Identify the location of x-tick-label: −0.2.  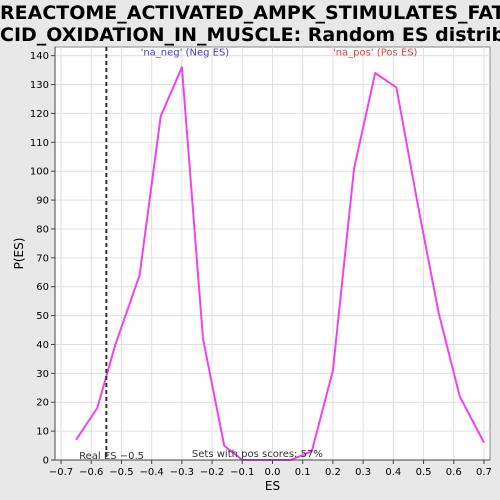
(212, 472).